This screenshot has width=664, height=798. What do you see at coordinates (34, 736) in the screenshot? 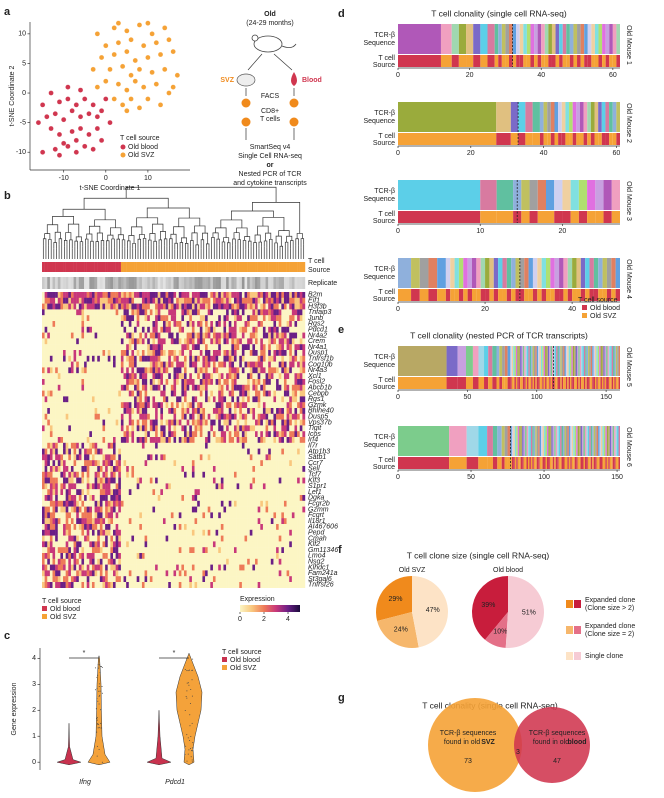
I see `y-tick-label: 1` at bounding box center [34, 736].